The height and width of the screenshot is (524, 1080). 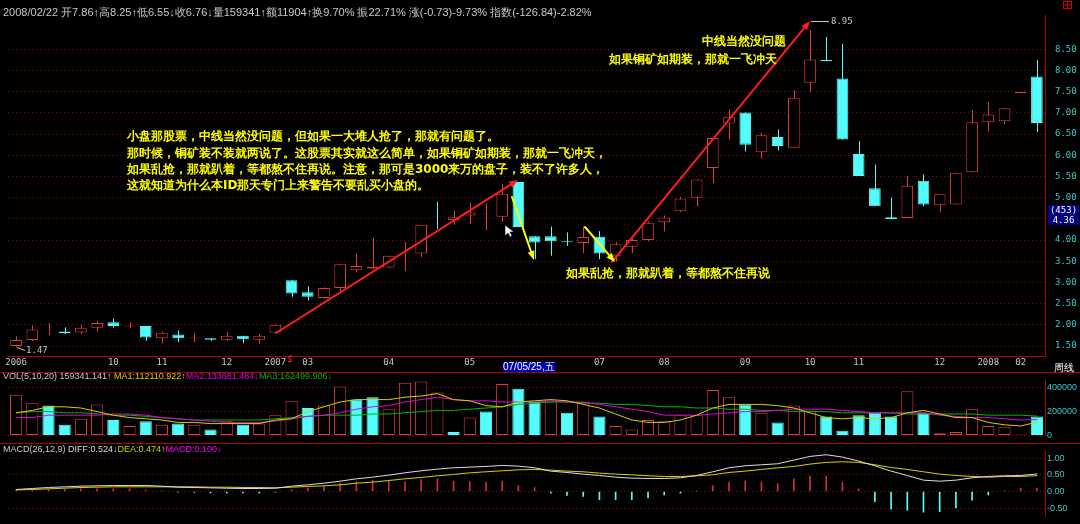 I want to click on annotation: 这就知道为什么本ID那天专门上来警告不要乱买小盘的。, so click(x=278, y=185).